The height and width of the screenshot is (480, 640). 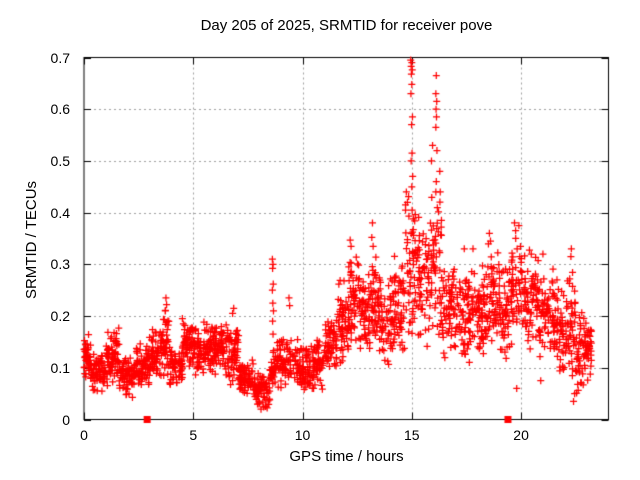 I want to click on y-tick-label: 0.6, so click(x=60, y=109).